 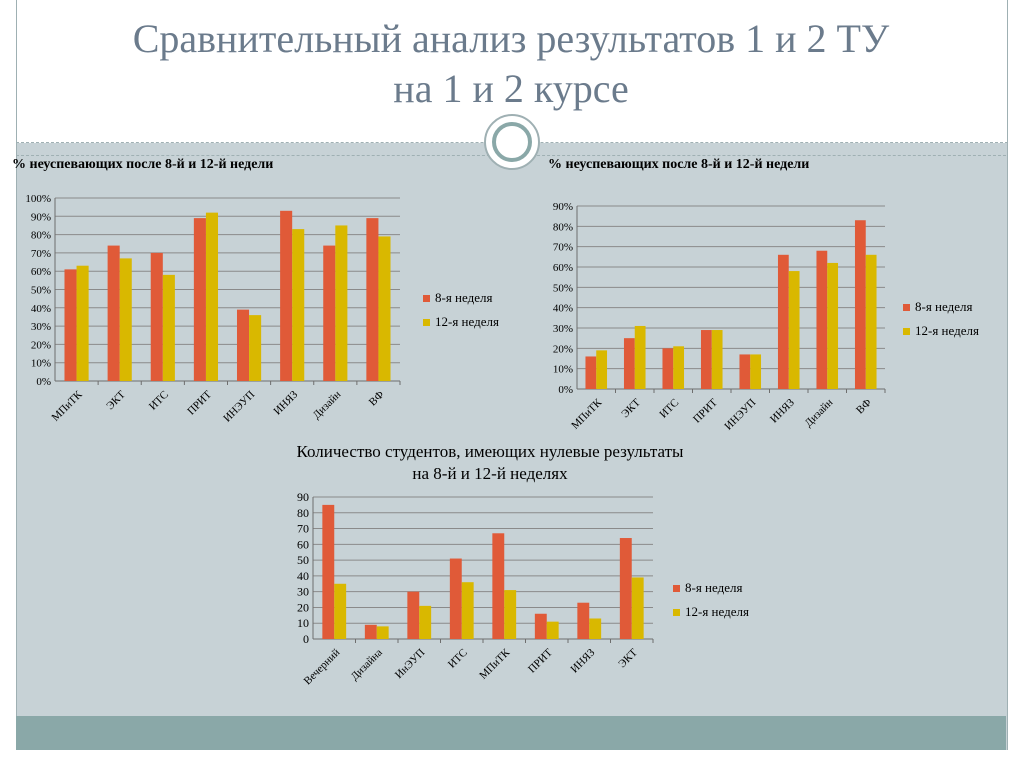 I want to click on y-tick-label: 20, so click(x=303, y=607).